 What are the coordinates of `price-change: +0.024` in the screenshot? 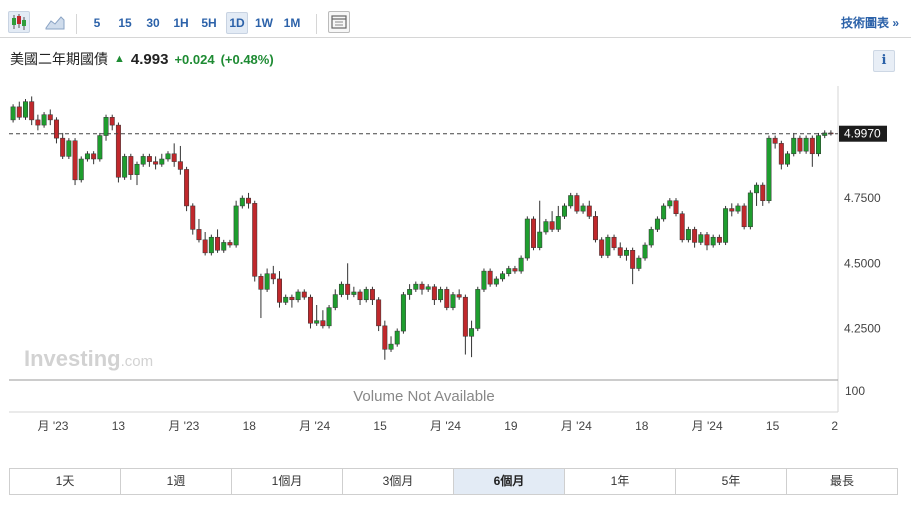 It's located at (194, 59).